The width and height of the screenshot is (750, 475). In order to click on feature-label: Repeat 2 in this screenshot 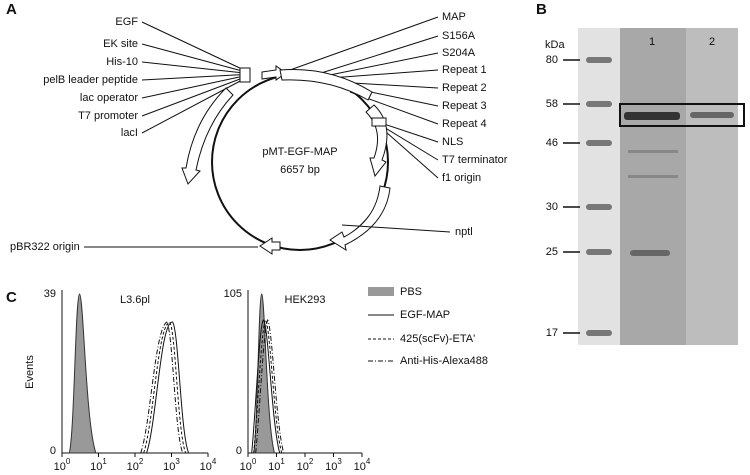, I will do `click(464, 88)`.